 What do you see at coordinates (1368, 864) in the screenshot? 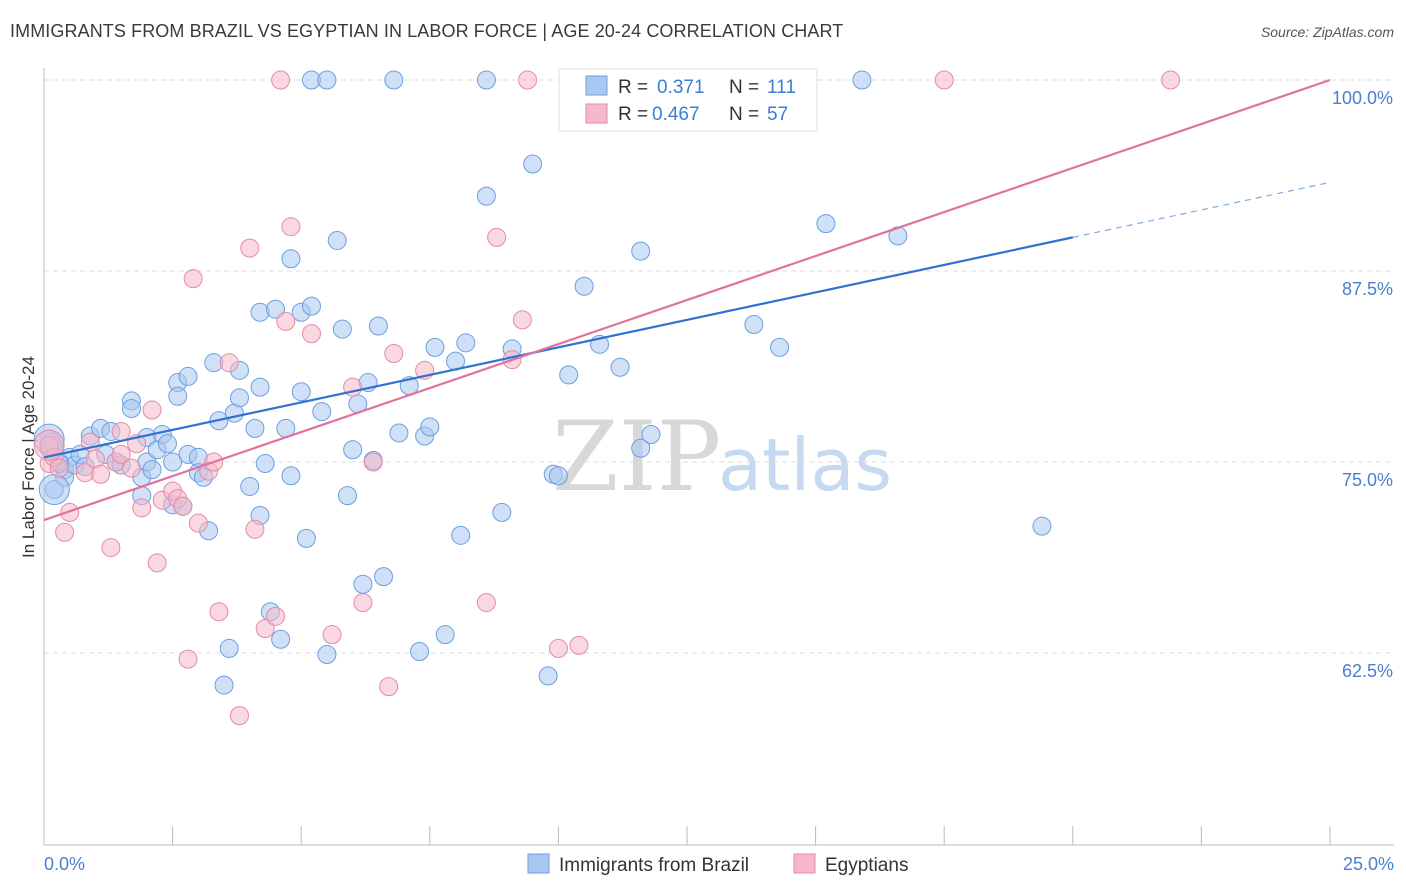
I see `x-tick-label-max: 25.0%` at bounding box center [1368, 864].